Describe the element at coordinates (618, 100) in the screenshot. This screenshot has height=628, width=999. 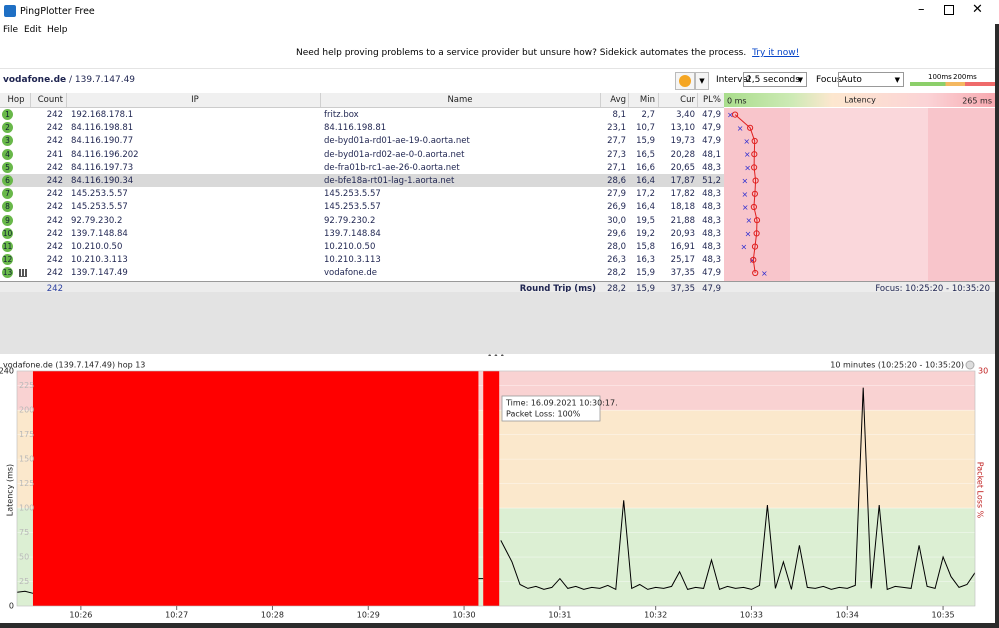
I see `column-header: Avg` at that location.